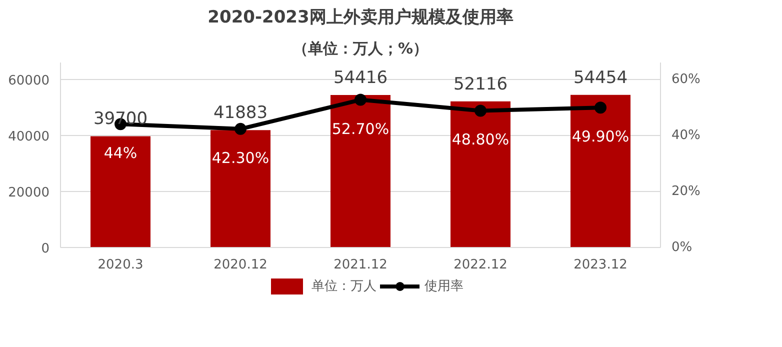  What do you see at coordinates (686, 191) in the screenshot?
I see `y2-tick-label: 20%` at bounding box center [686, 191].